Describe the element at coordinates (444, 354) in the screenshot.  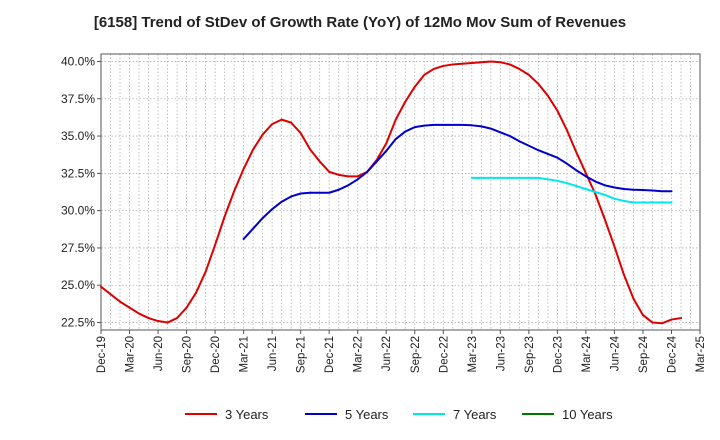
I see `x-tick-label: Dec-22` at that location.